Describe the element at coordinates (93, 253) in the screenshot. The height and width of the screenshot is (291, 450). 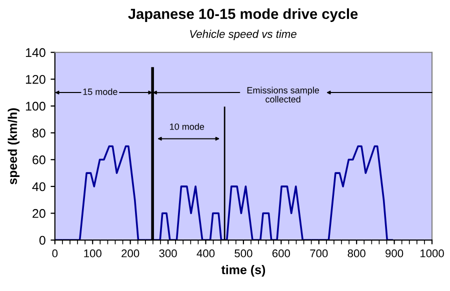
I see `x-tick-label: 100` at that location.